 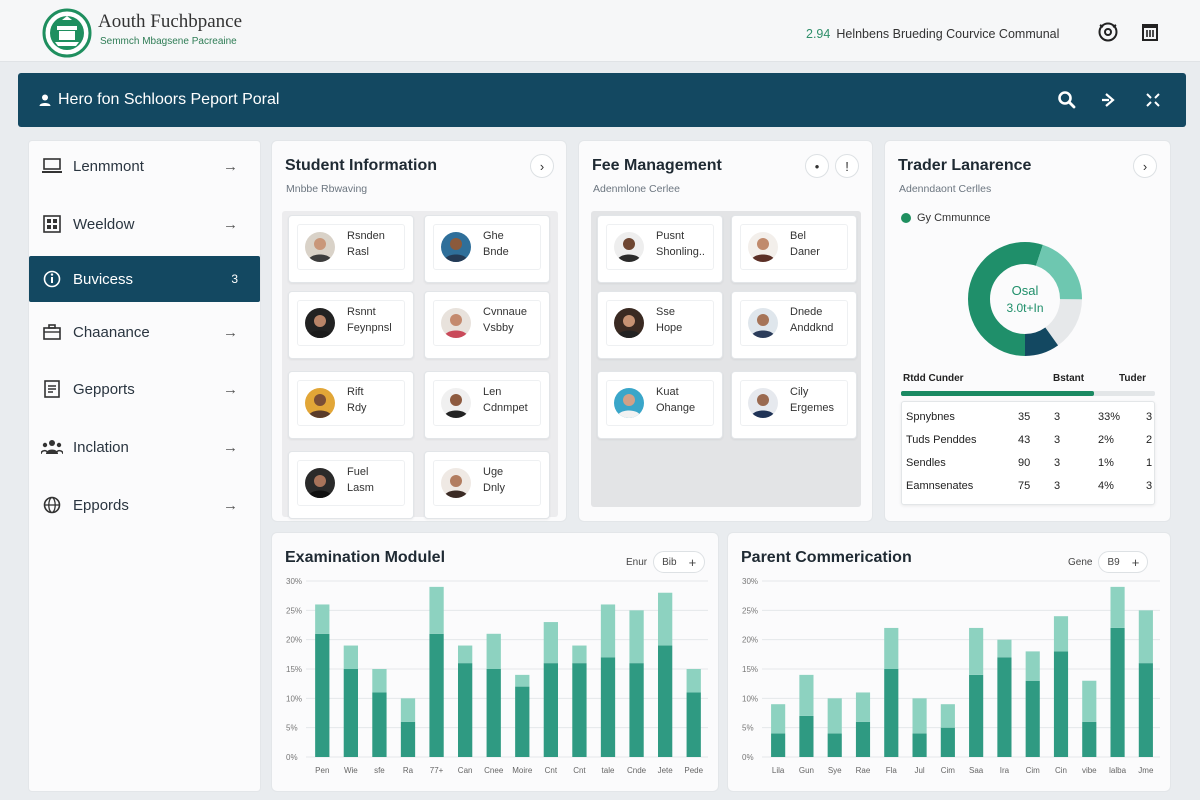 What do you see at coordinates (660, 405) in the screenshot?
I see `fee-tile: Kuat Ohange` at bounding box center [660, 405].